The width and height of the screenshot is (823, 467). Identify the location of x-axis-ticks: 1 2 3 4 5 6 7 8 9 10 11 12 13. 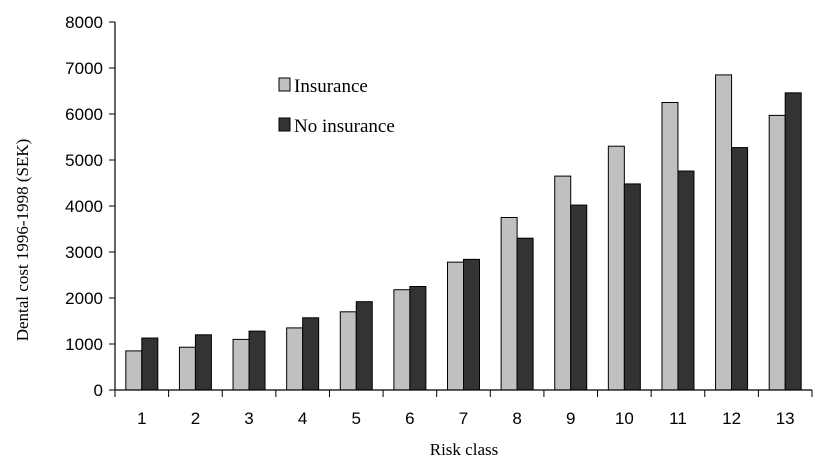
(463, 409).